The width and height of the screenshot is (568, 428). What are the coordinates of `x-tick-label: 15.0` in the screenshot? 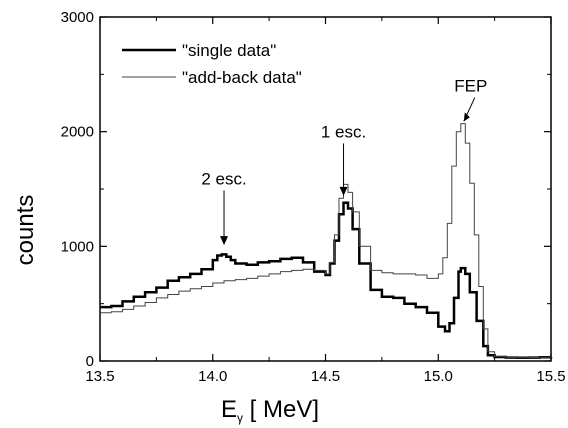 It's located at (438, 376).